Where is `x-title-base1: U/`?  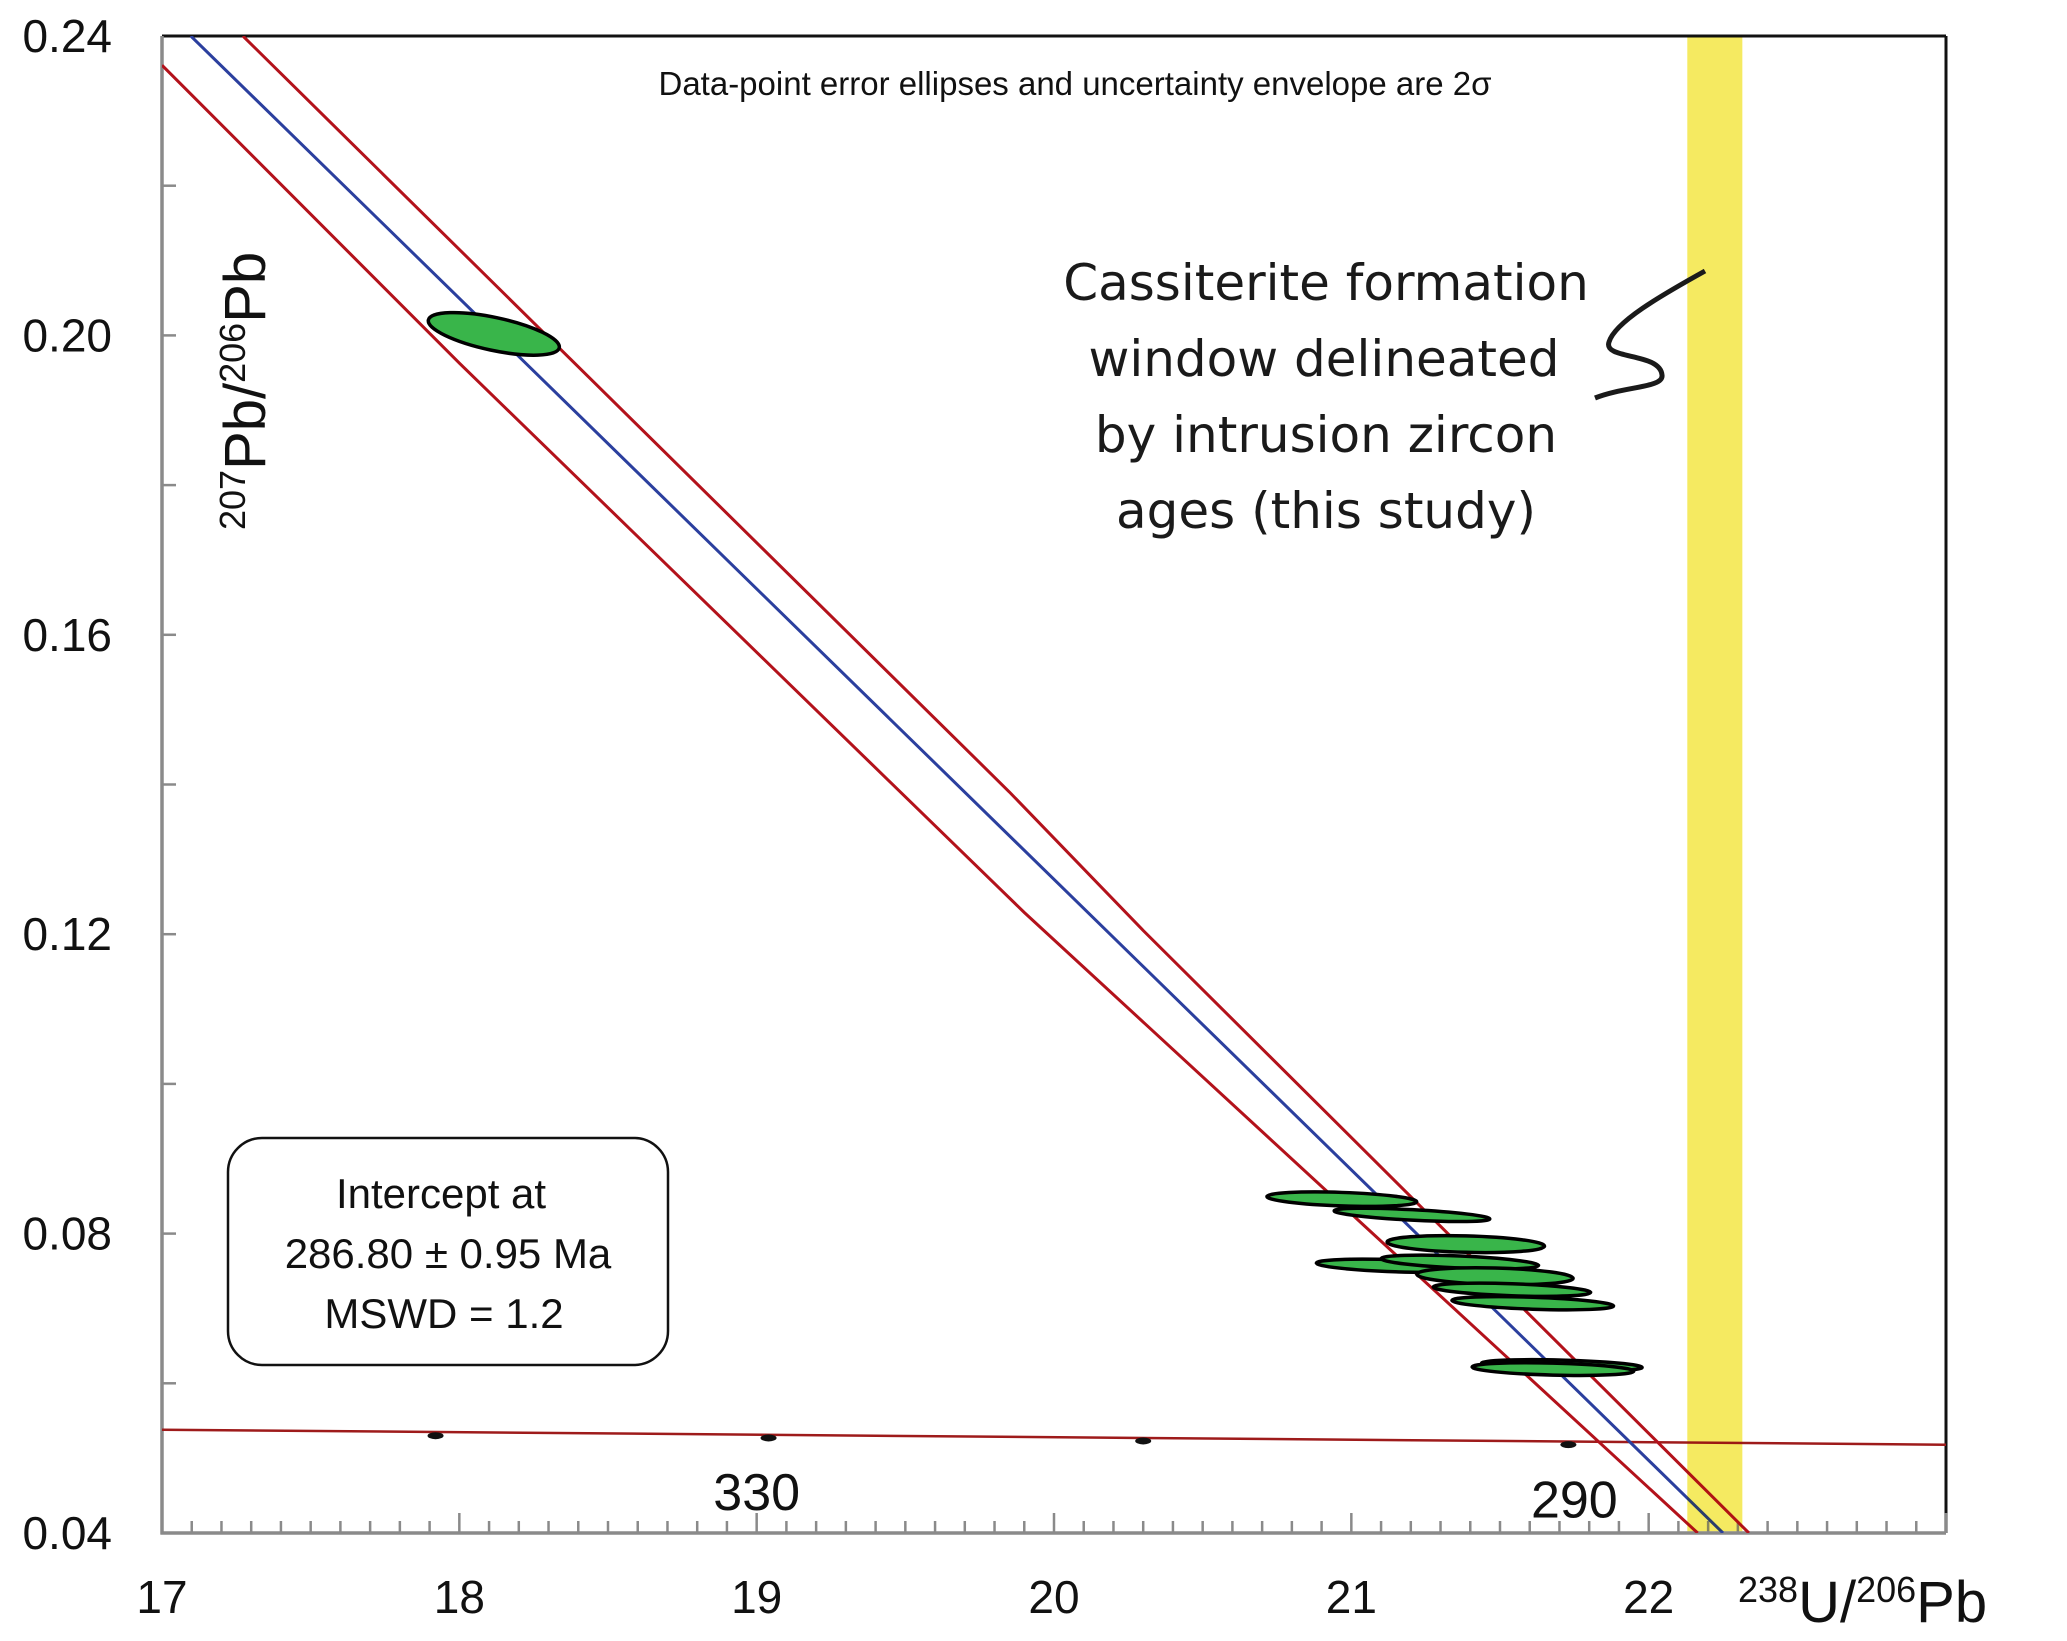 x-title-base1: U/ is located at coordinates (1827, 1602).